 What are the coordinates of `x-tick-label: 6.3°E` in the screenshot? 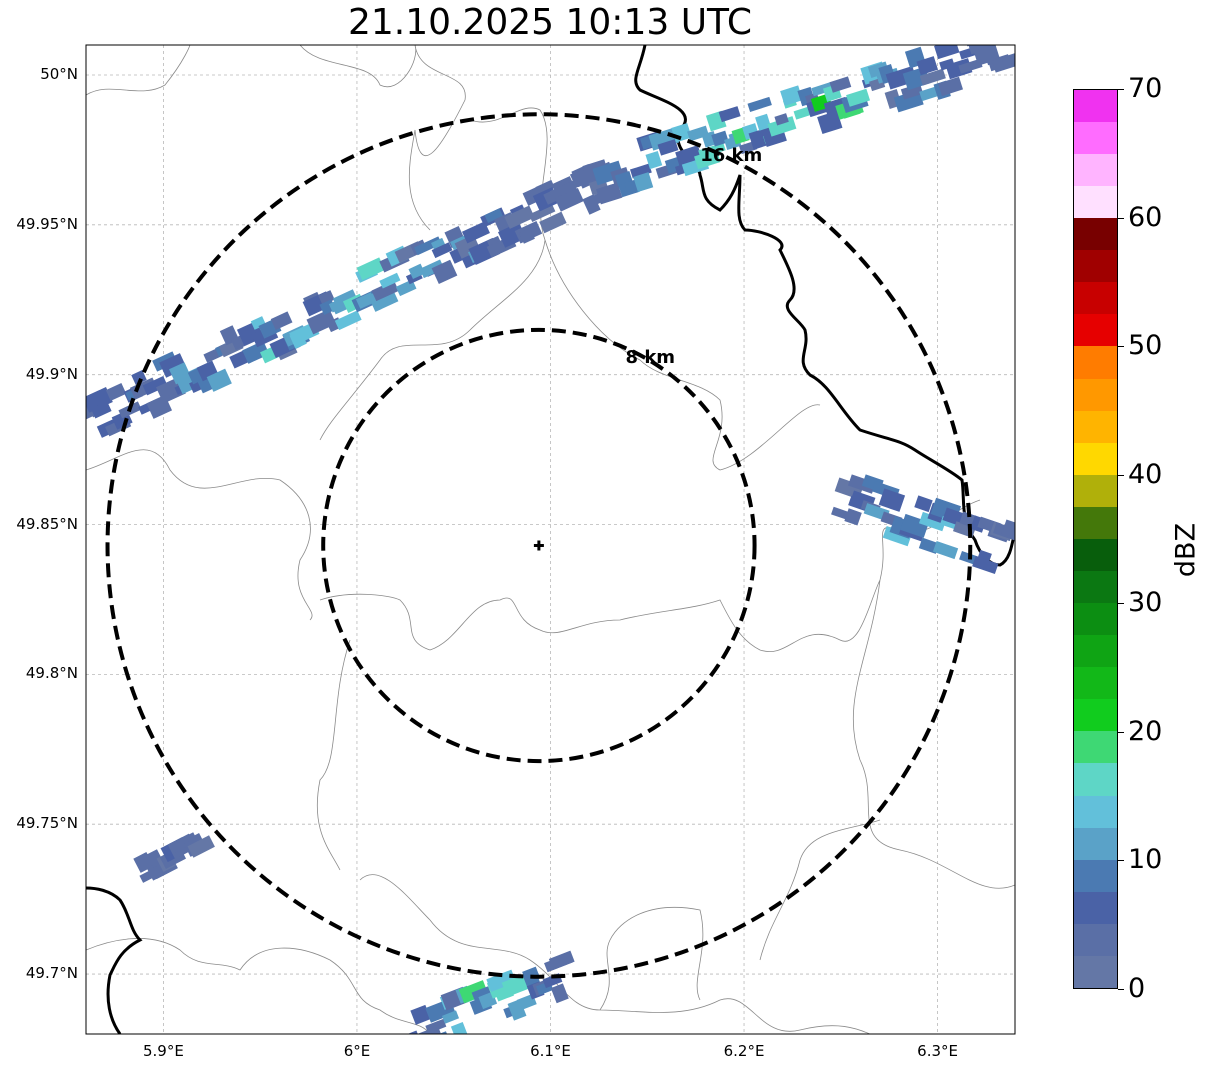 It's located at (937, 1051).